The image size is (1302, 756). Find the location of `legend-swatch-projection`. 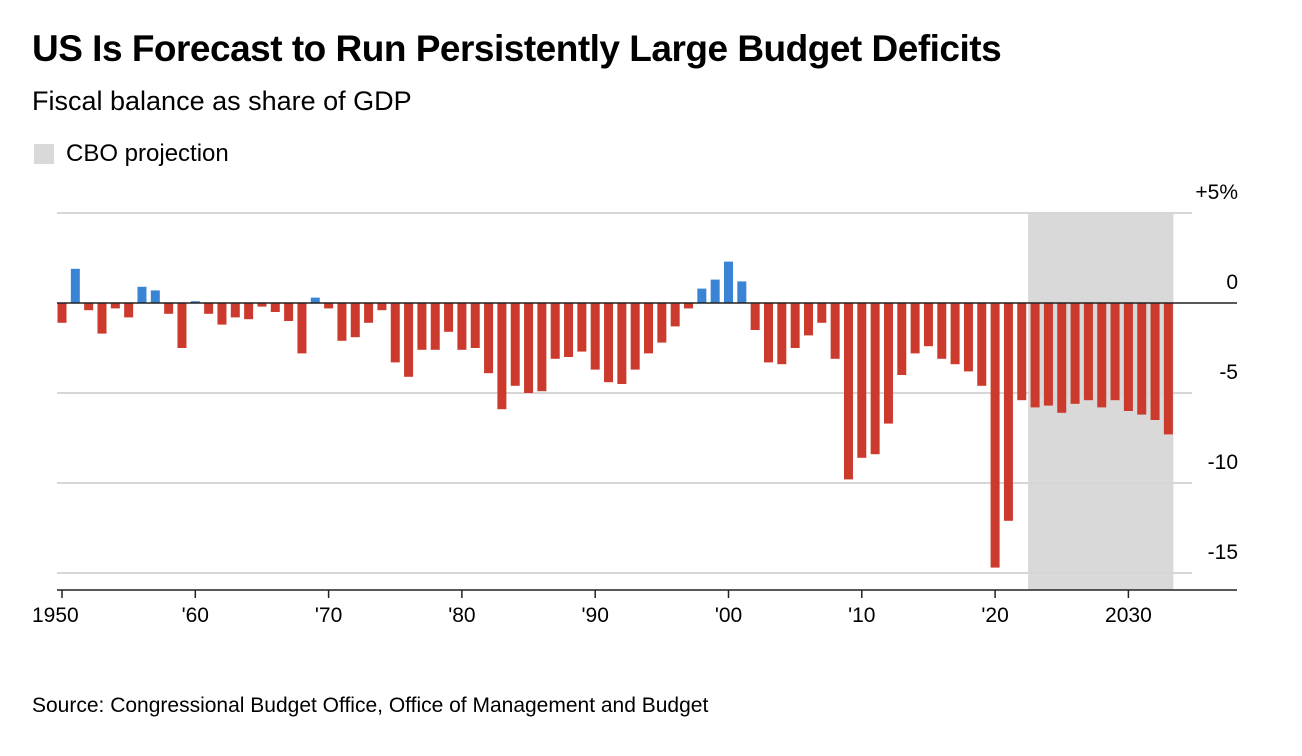

legend-swatch-projection is located at coordinates (44, 154).